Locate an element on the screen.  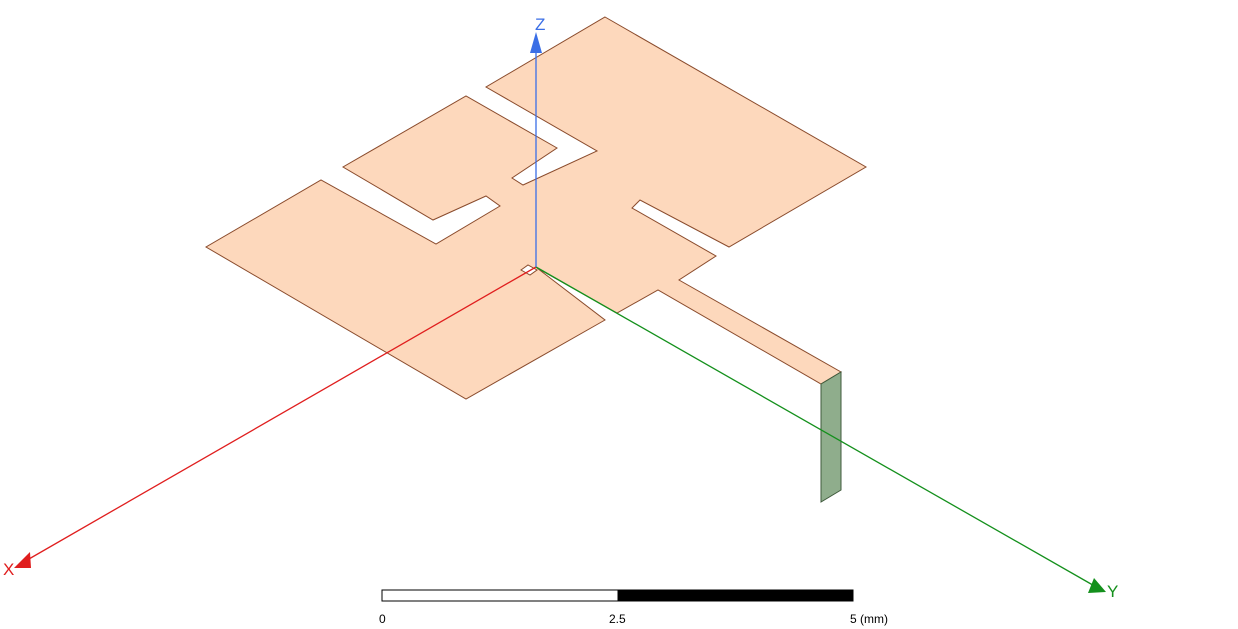
scale-bar-white-segment is located at coordinates (500, 595).